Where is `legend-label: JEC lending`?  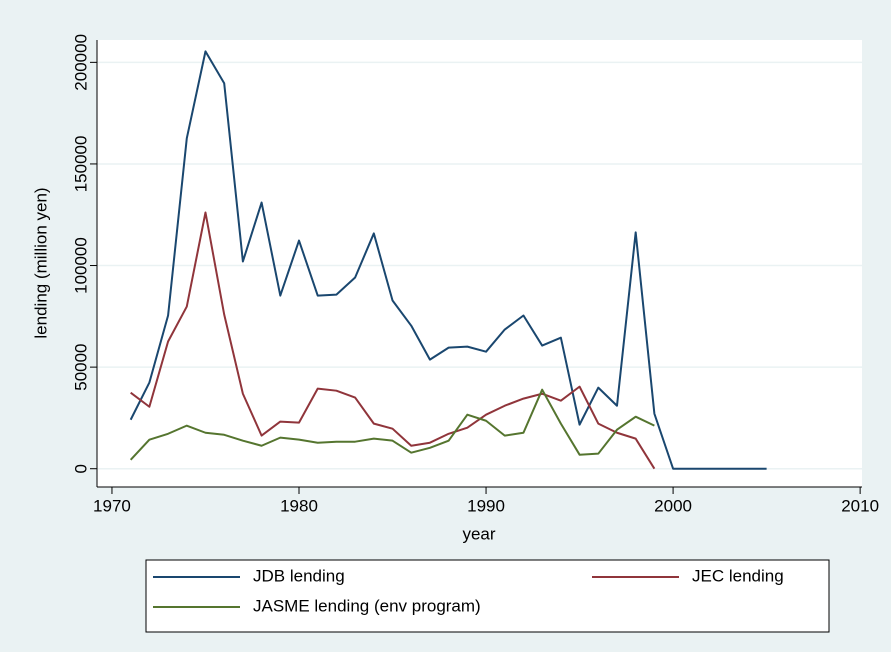
legend-label: JEC lending is located at coordinates (738, 575).